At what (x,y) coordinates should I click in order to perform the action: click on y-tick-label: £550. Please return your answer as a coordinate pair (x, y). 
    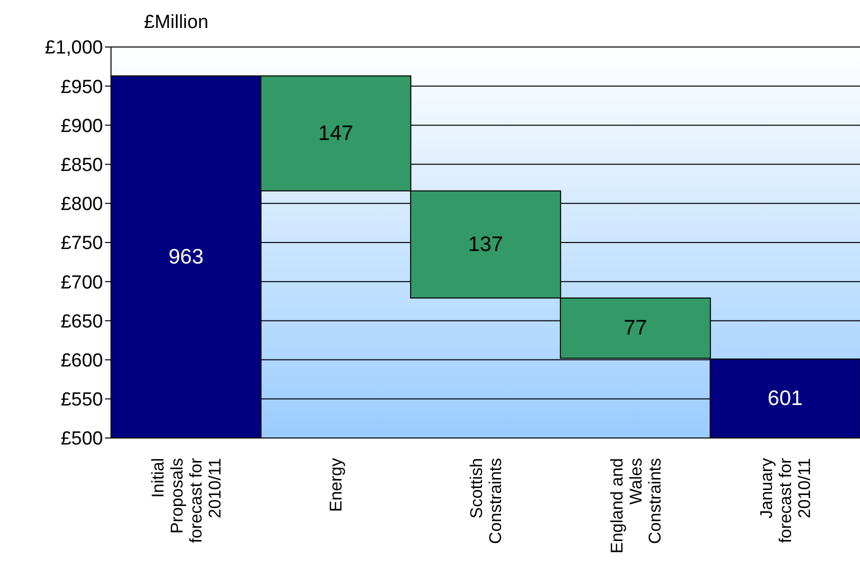
    Looking at the image, I should click on (81, 400).